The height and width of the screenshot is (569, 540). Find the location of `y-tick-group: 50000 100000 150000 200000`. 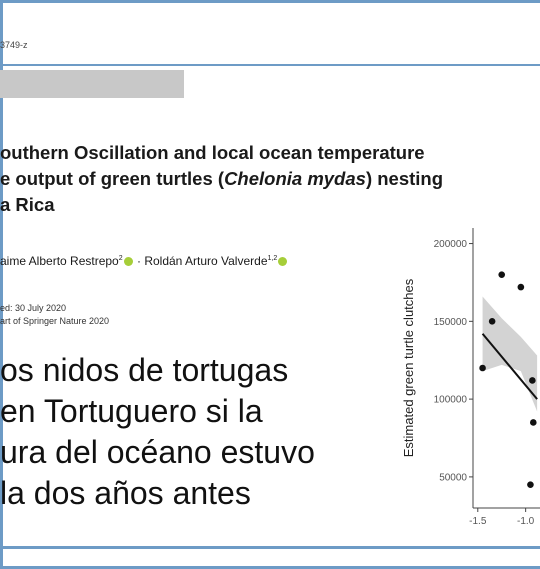

y-tick-group: 50000 100000 150000 200000 is located at coordinates (453, 361).